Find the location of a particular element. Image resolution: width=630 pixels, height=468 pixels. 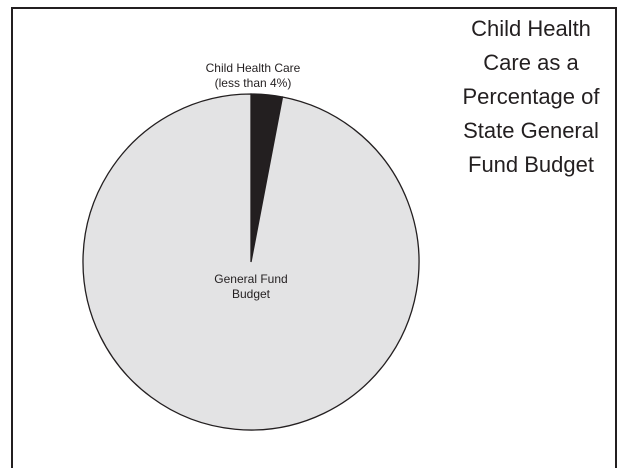

chart-title-line-3: Percentage of is located at coordinates (531, 96).